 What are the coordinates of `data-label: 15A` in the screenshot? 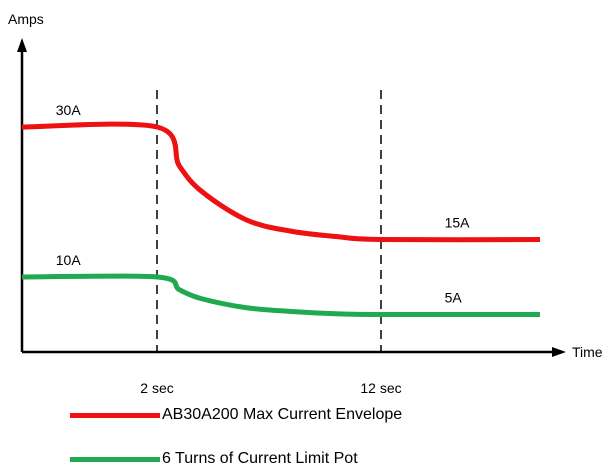 It's located at (458, 223).